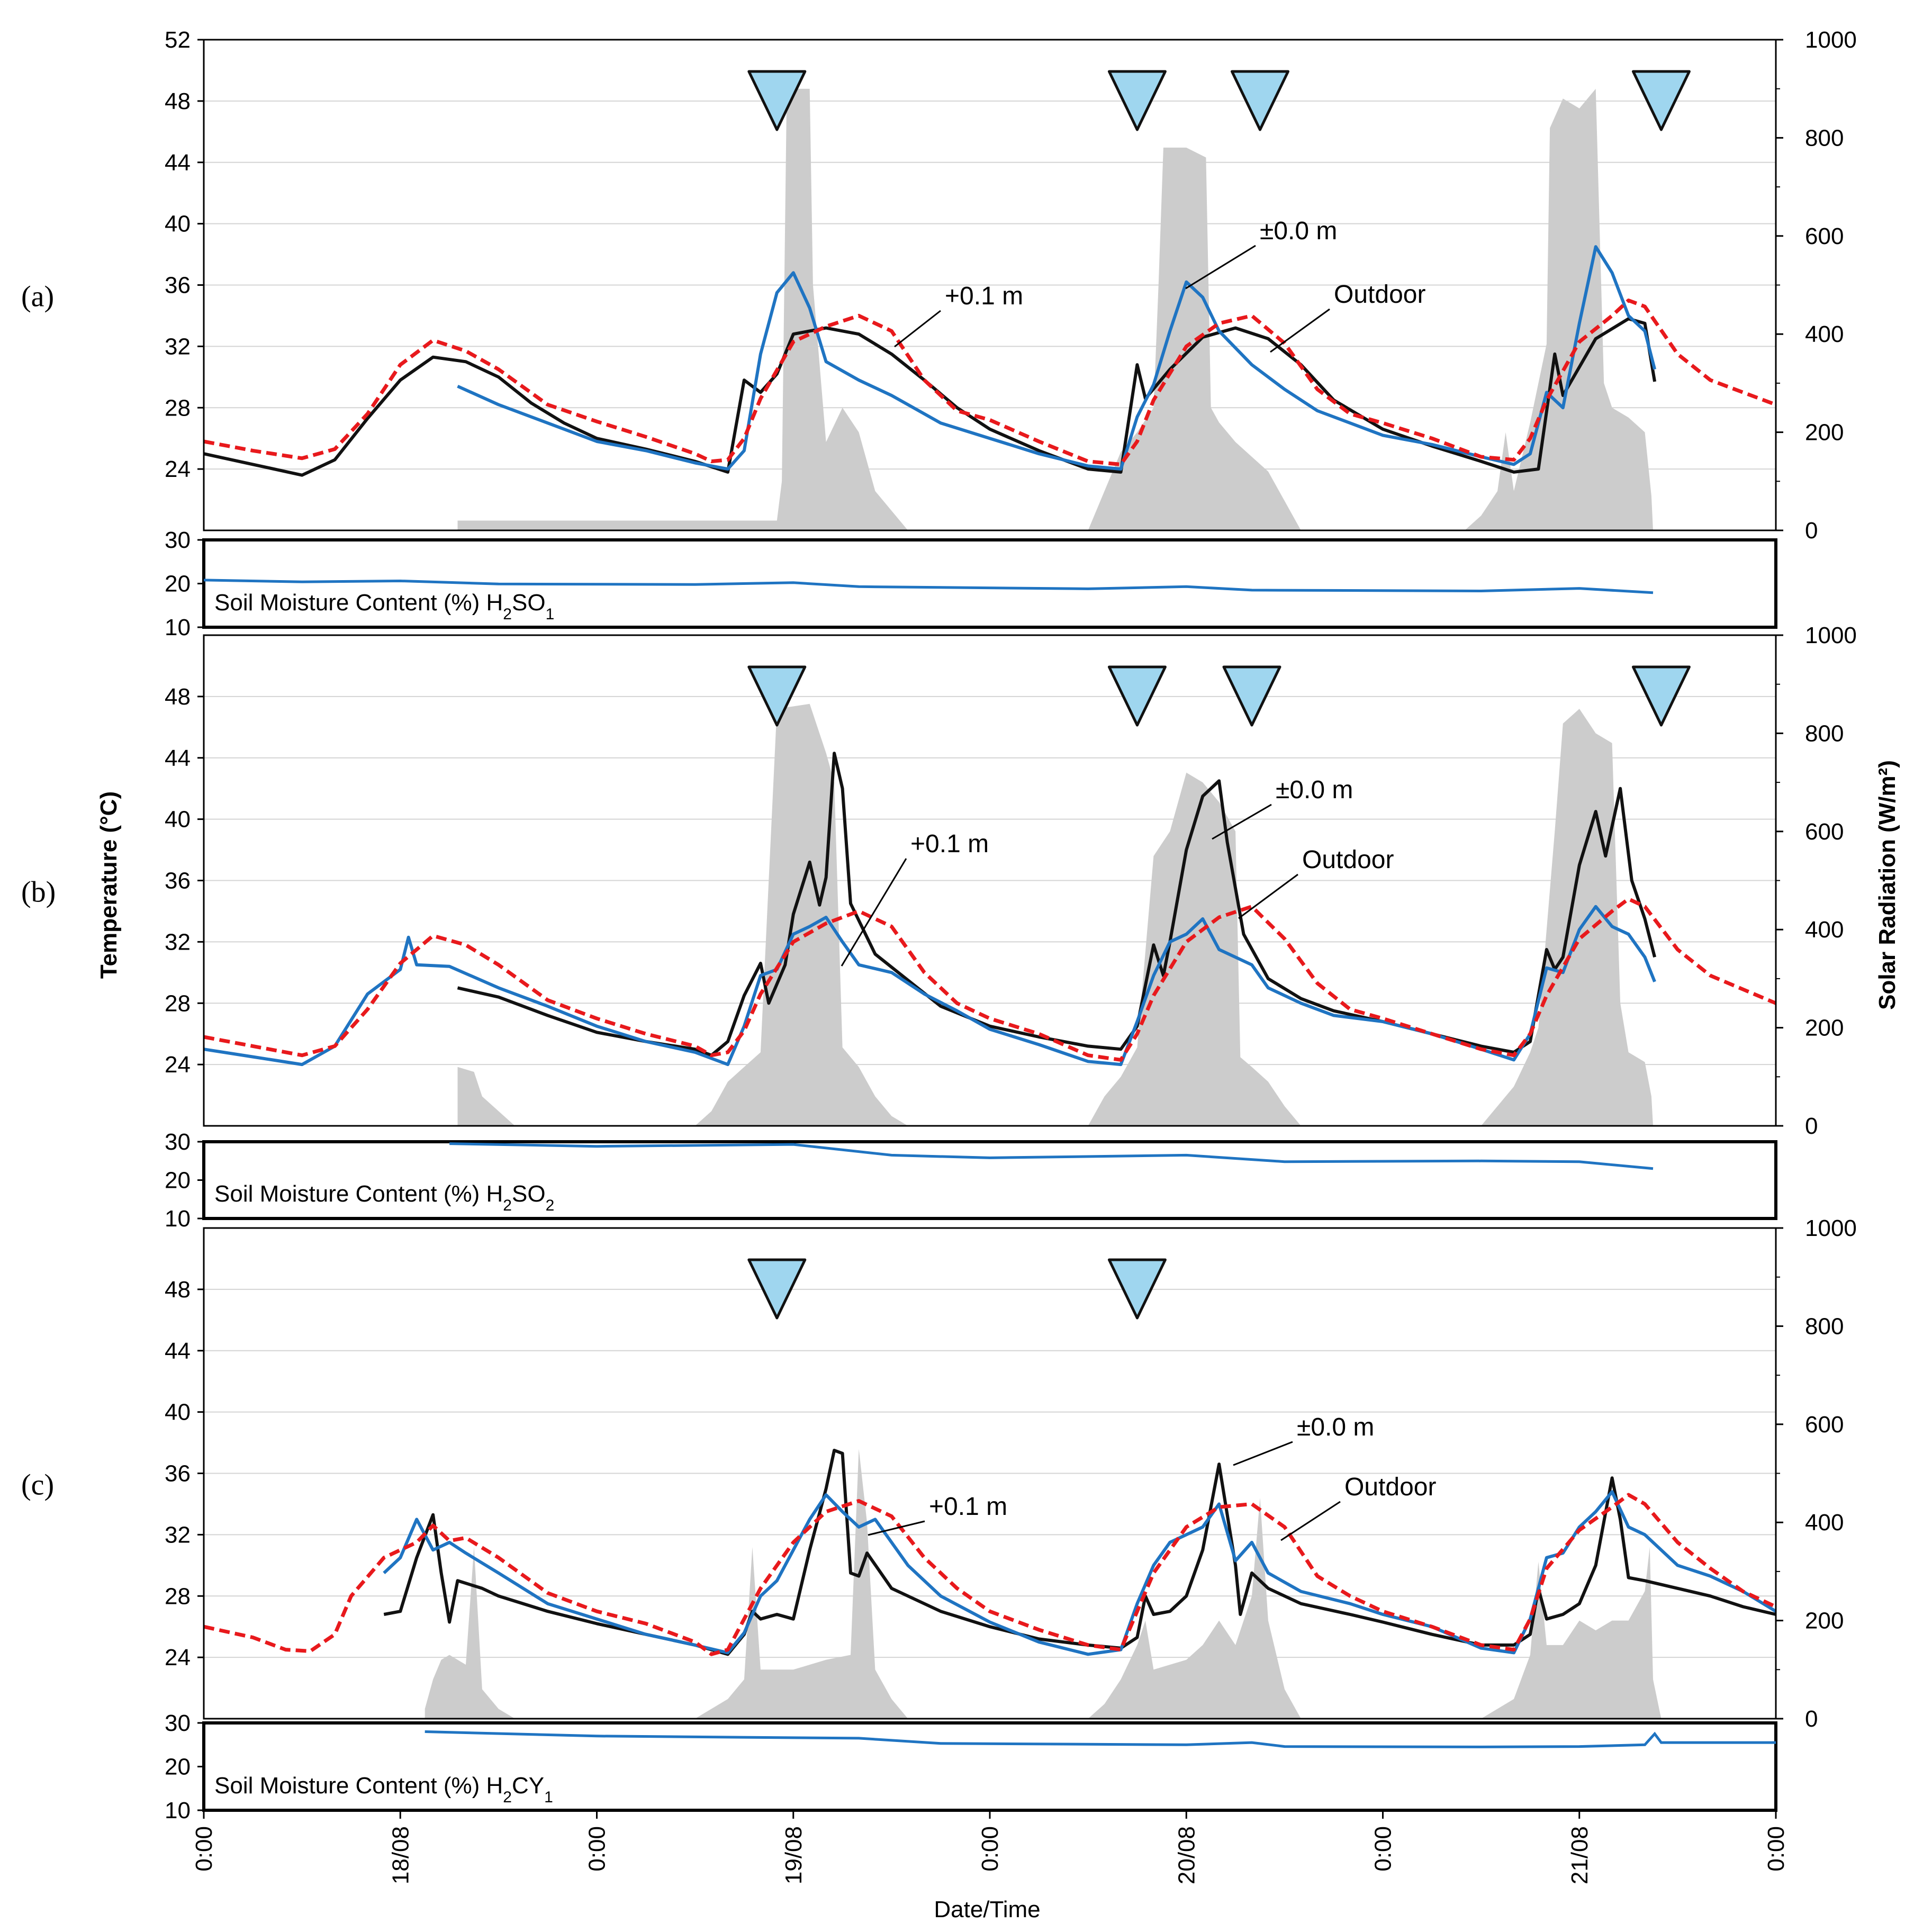  I want to click on y-left-tick-label: 40, so click(178, 224).